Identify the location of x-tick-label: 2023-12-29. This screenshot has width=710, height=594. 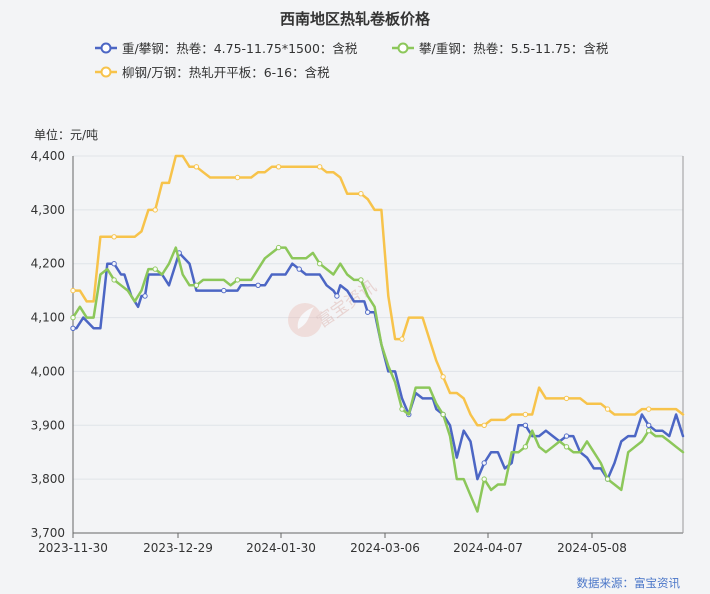
(178, 548).